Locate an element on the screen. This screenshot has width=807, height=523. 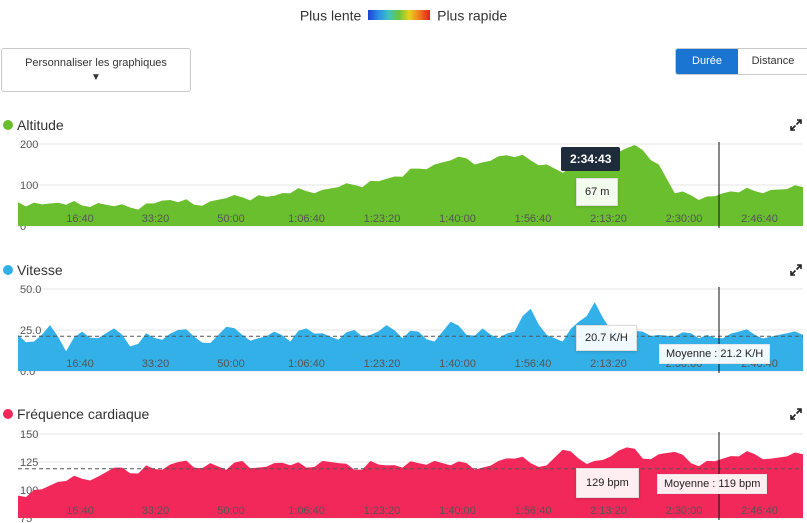
speed-chart-title: Vitesse is located at coordinates (33, 270).